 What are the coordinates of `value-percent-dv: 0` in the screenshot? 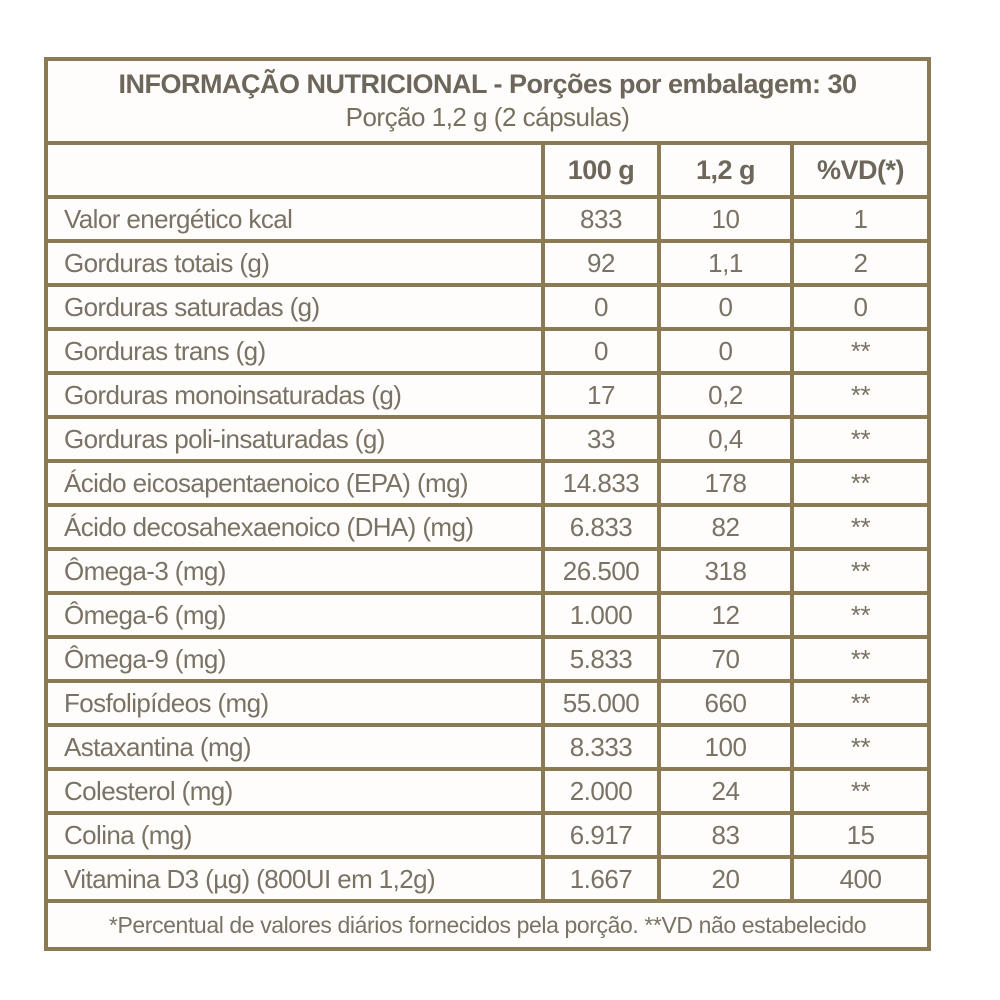 It's located at (860, 307).